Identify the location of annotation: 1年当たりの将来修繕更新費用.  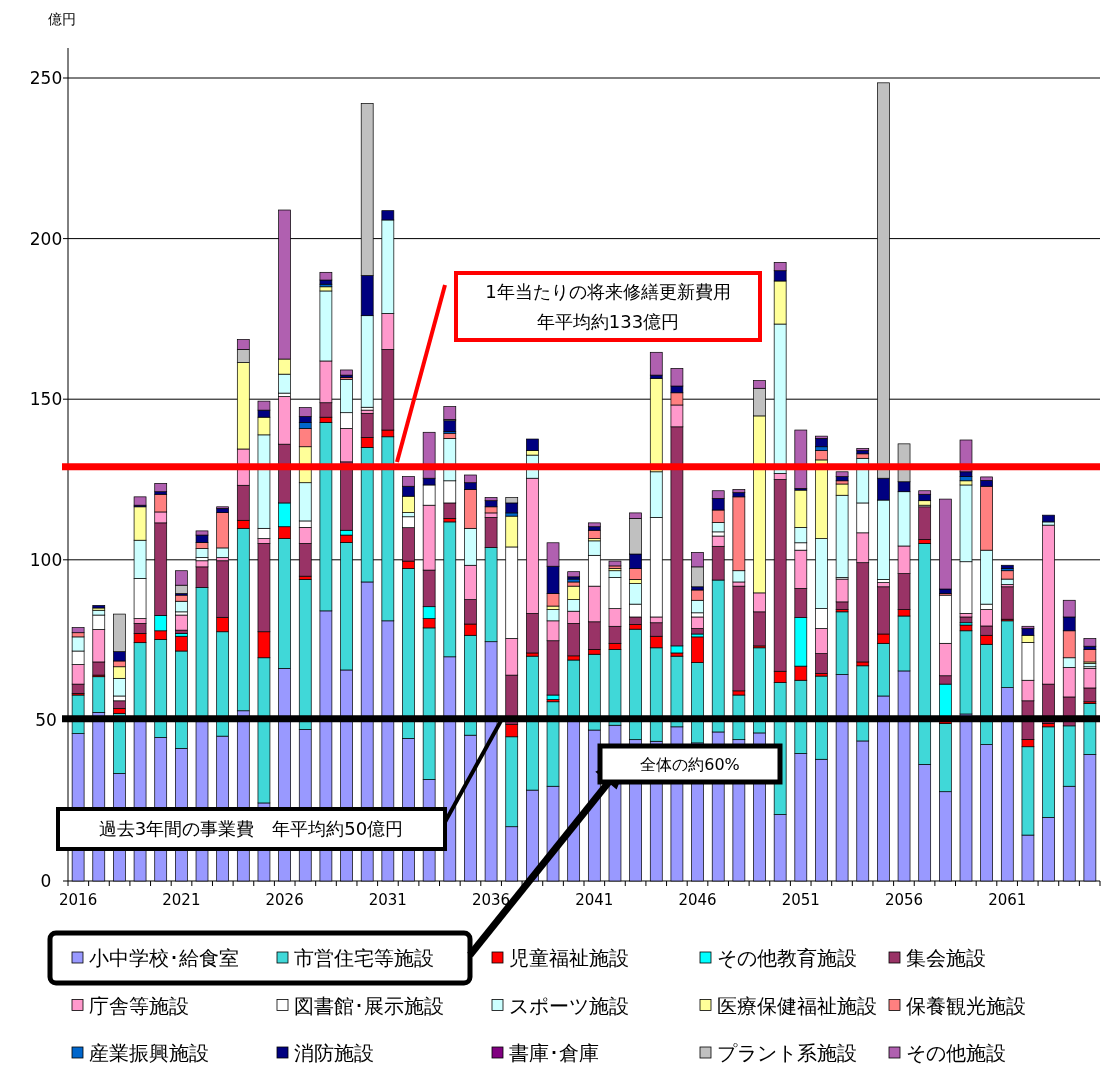
(608, 292).